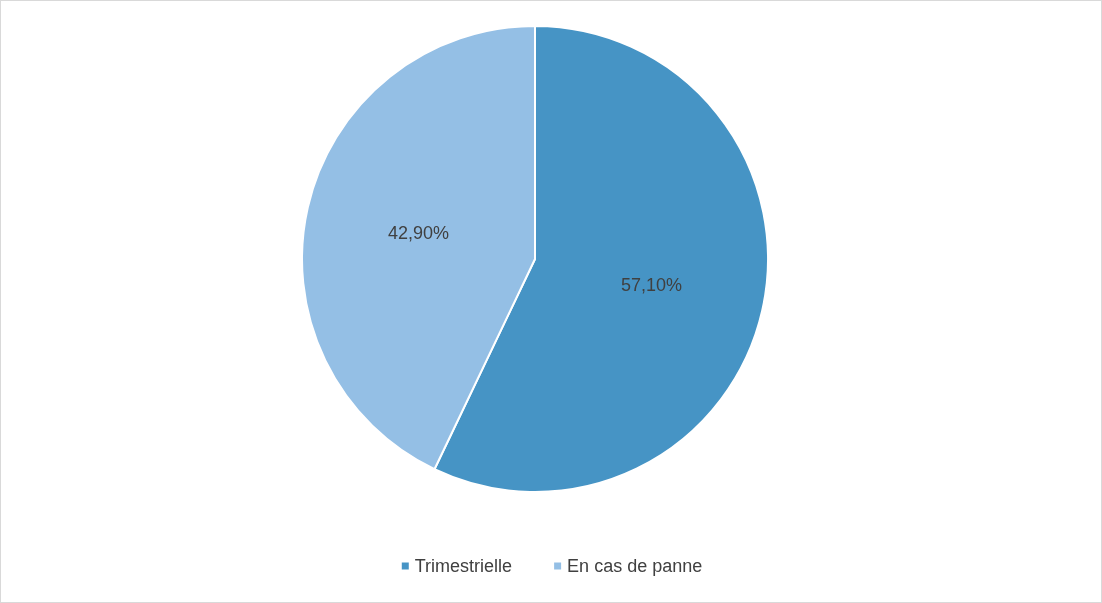  I want to click on data-label: 42,90%, so click(418, 232).